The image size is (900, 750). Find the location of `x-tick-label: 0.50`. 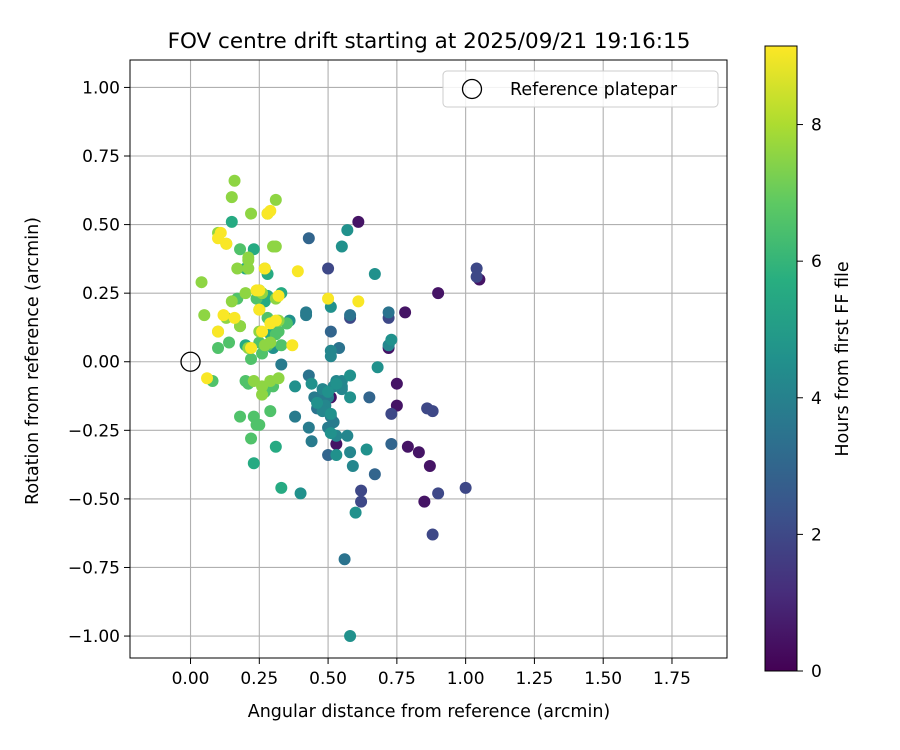

x-tick-label: 0.50 is located at coordinates (328, 679).